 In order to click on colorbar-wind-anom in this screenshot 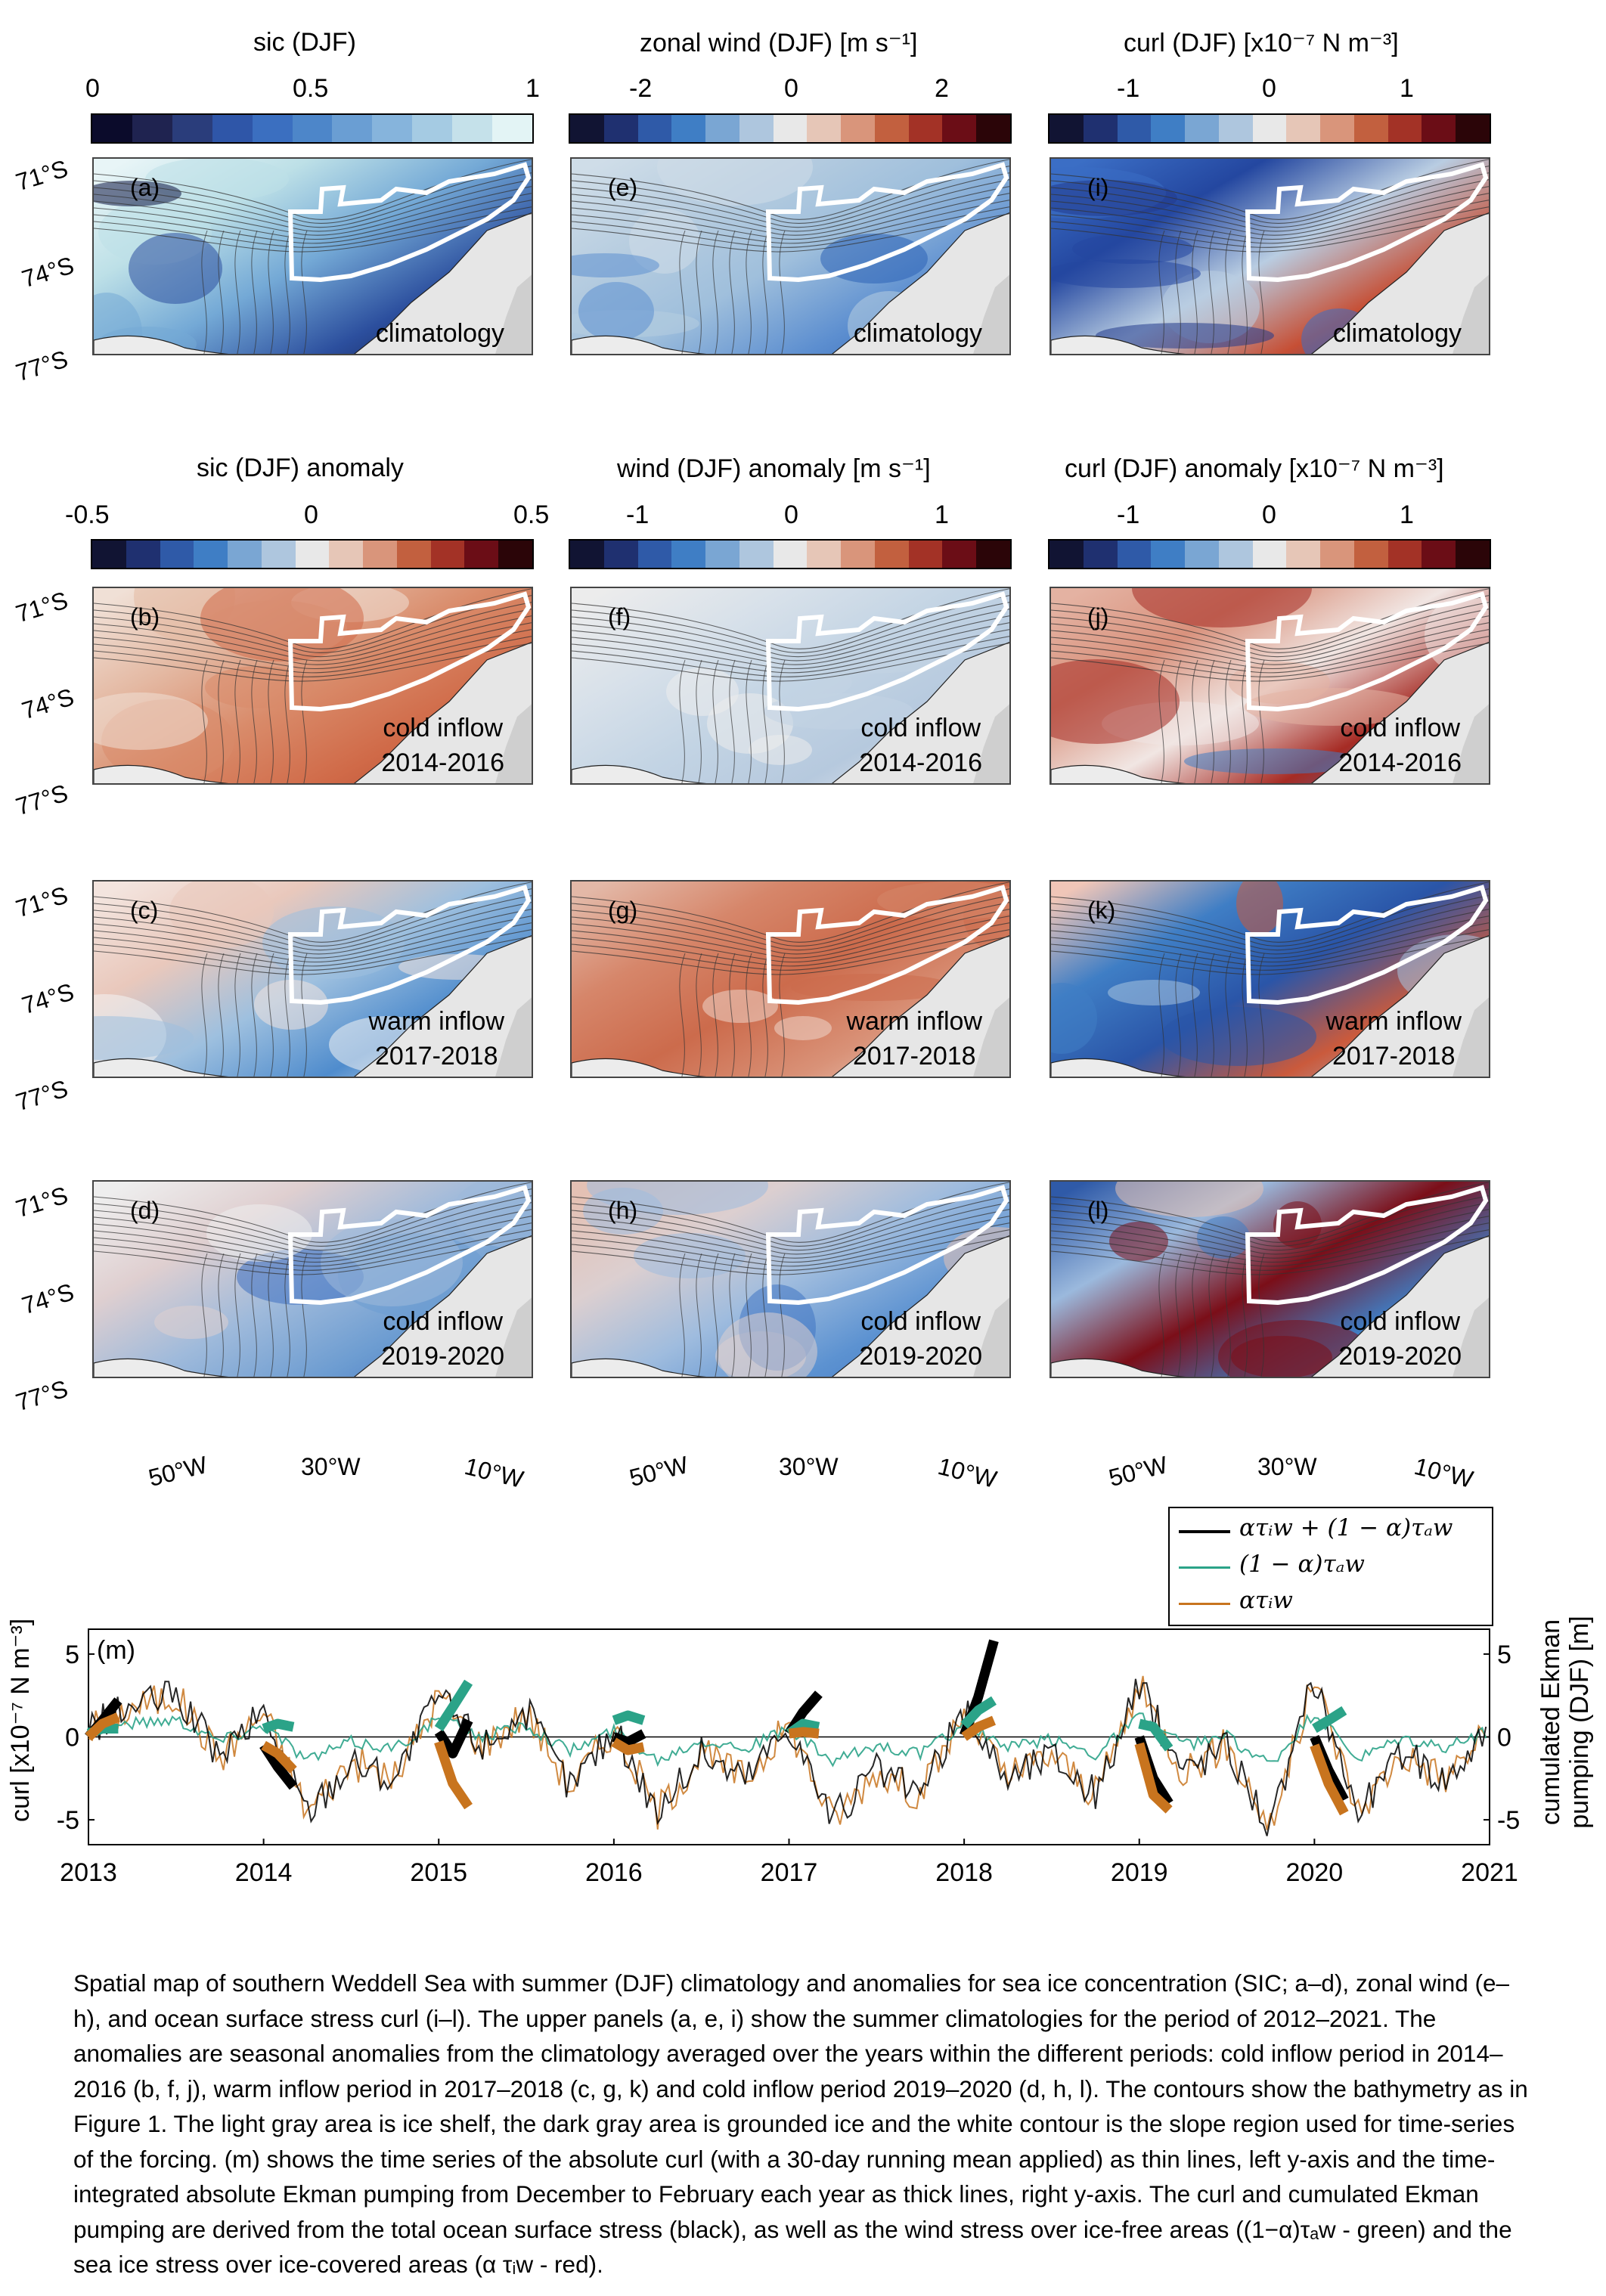, I will do `click(791, 554)`.